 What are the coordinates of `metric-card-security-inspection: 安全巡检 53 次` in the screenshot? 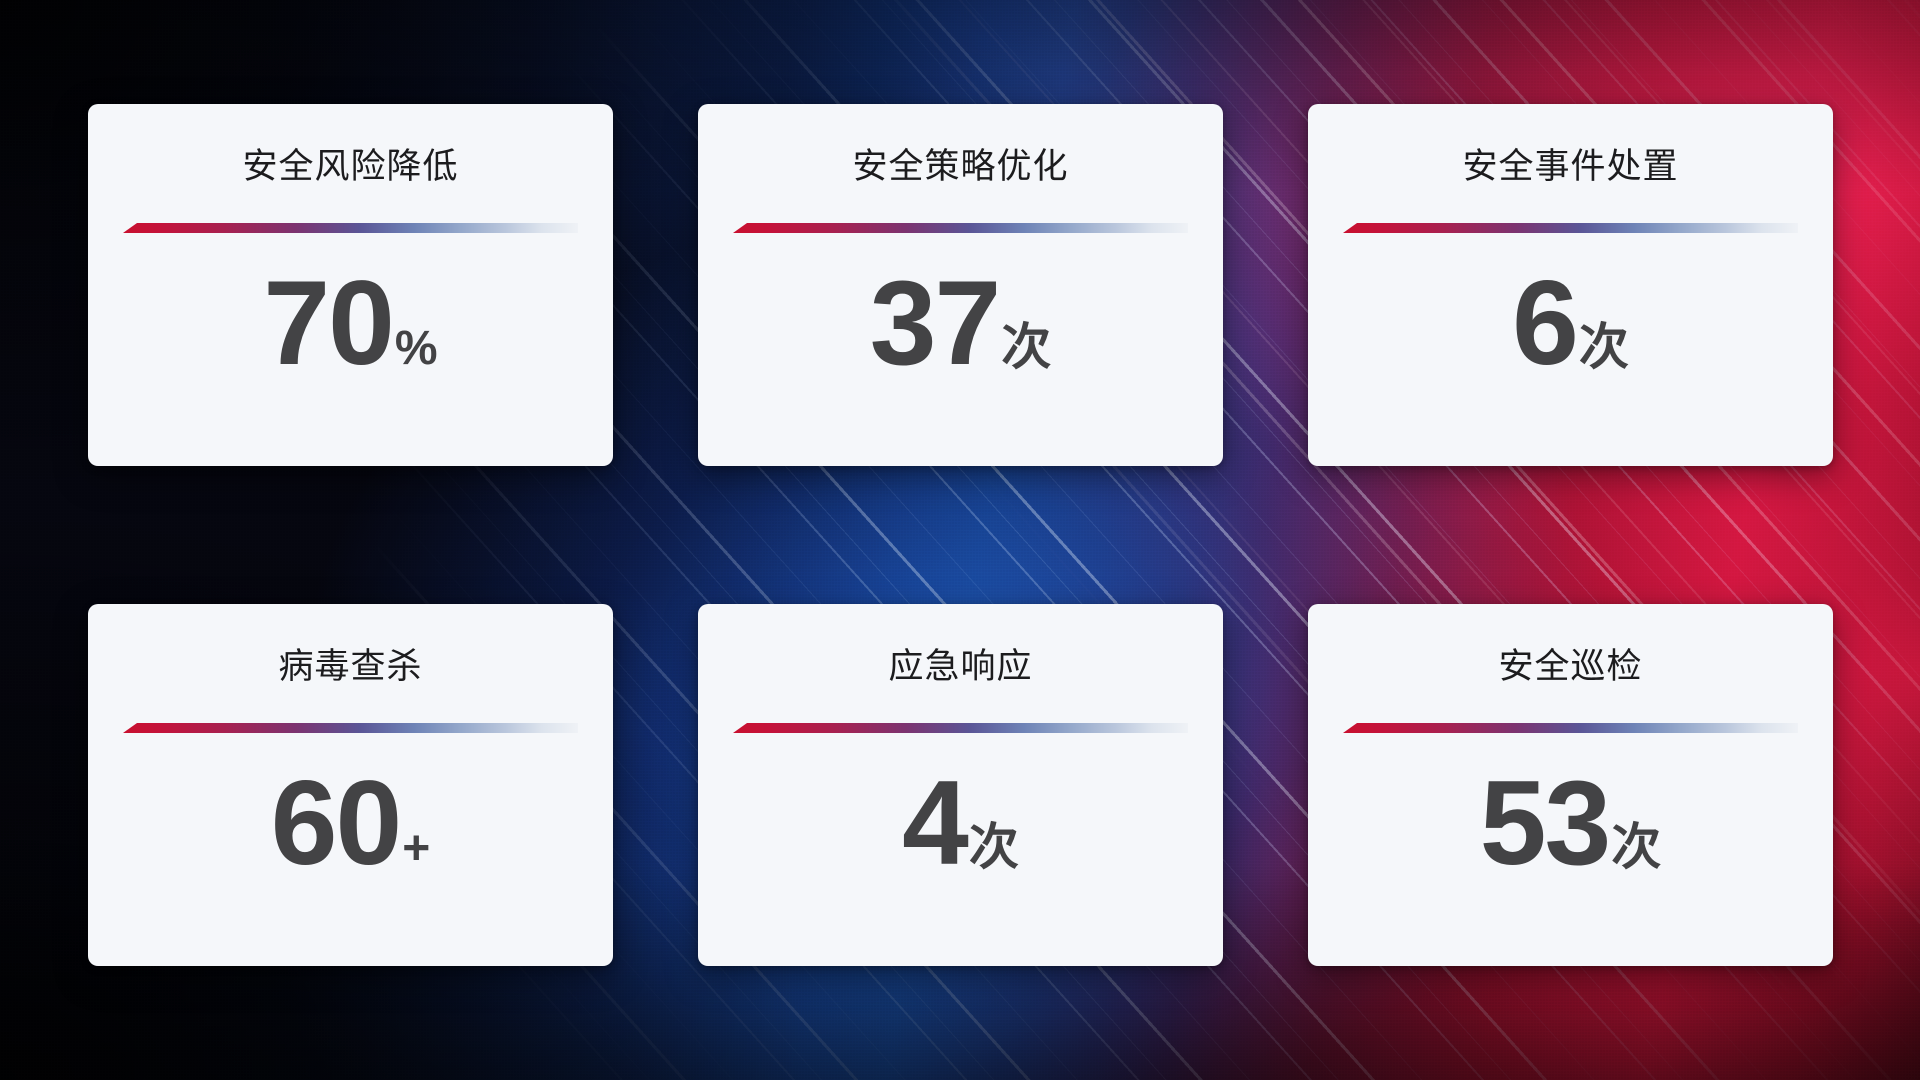 It's located at (1570, 785).